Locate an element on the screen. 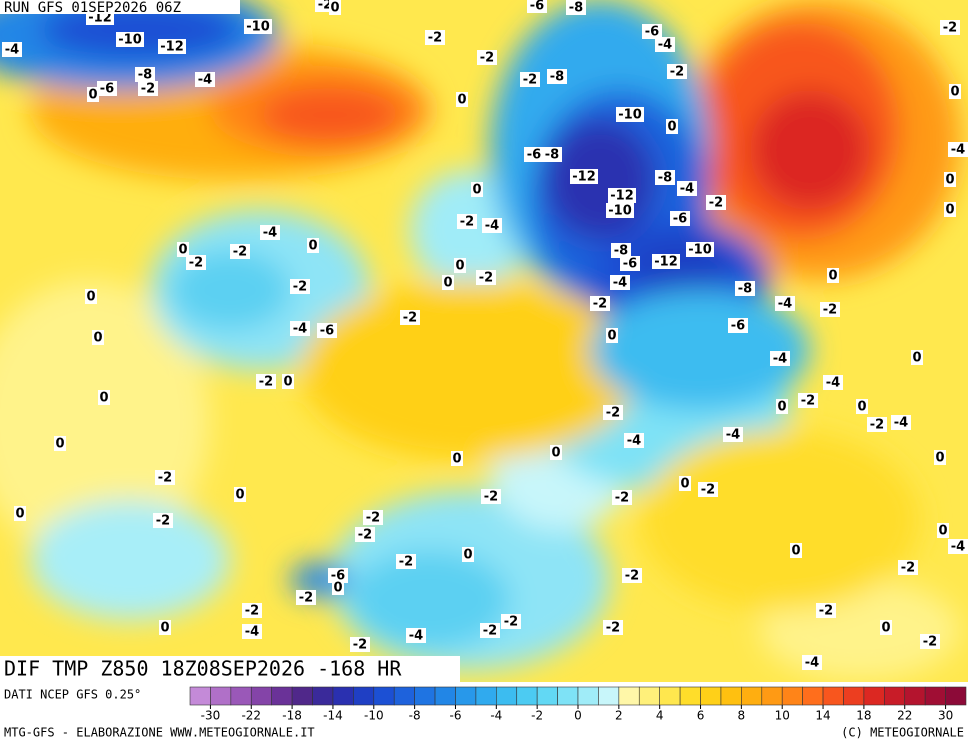 This screenshot has height=745, width=968. colorbar-tick-label: -8 is located at coordinates (415, 716).